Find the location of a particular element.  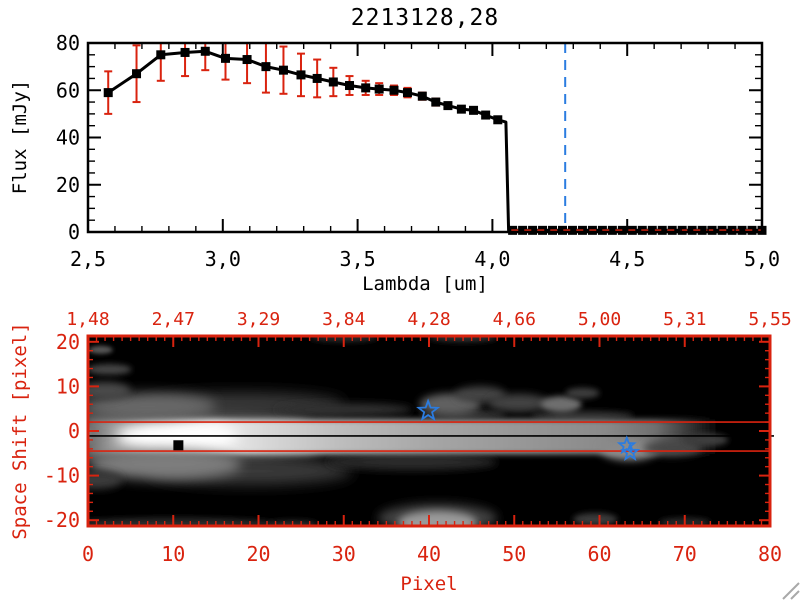

svg-text: 30 is located at coordinates (344, 554).